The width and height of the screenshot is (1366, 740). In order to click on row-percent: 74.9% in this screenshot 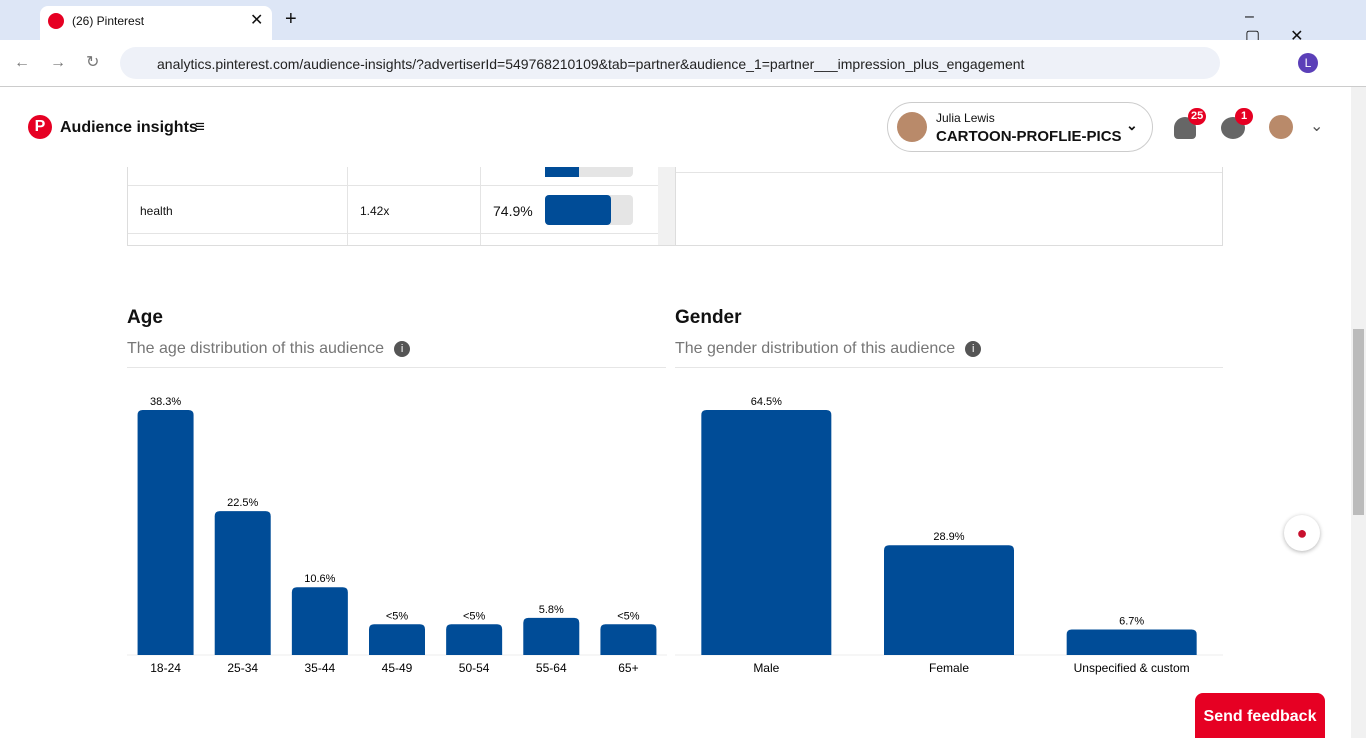, I will do `click(513, 211)`.